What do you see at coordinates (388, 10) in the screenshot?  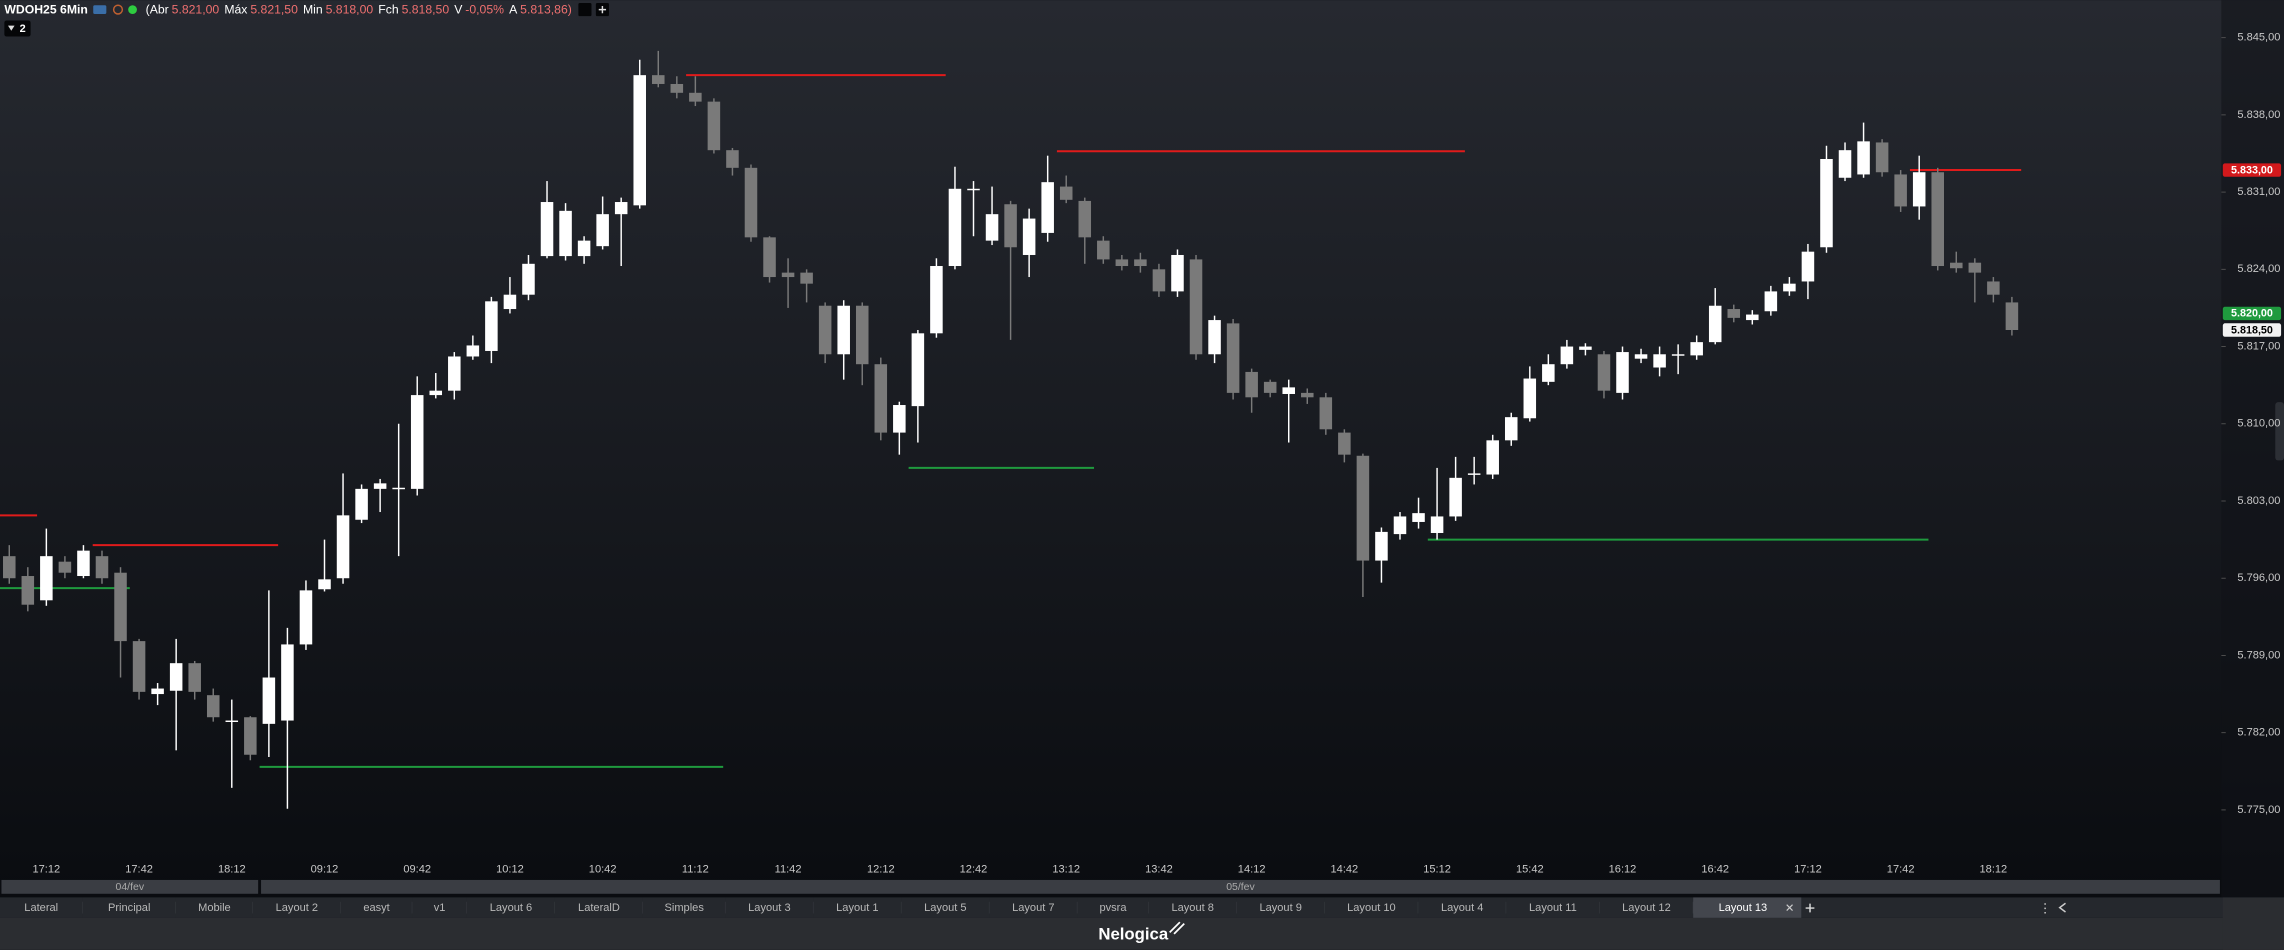 I see `field-label: Fch` at bounding box center [388, 10].